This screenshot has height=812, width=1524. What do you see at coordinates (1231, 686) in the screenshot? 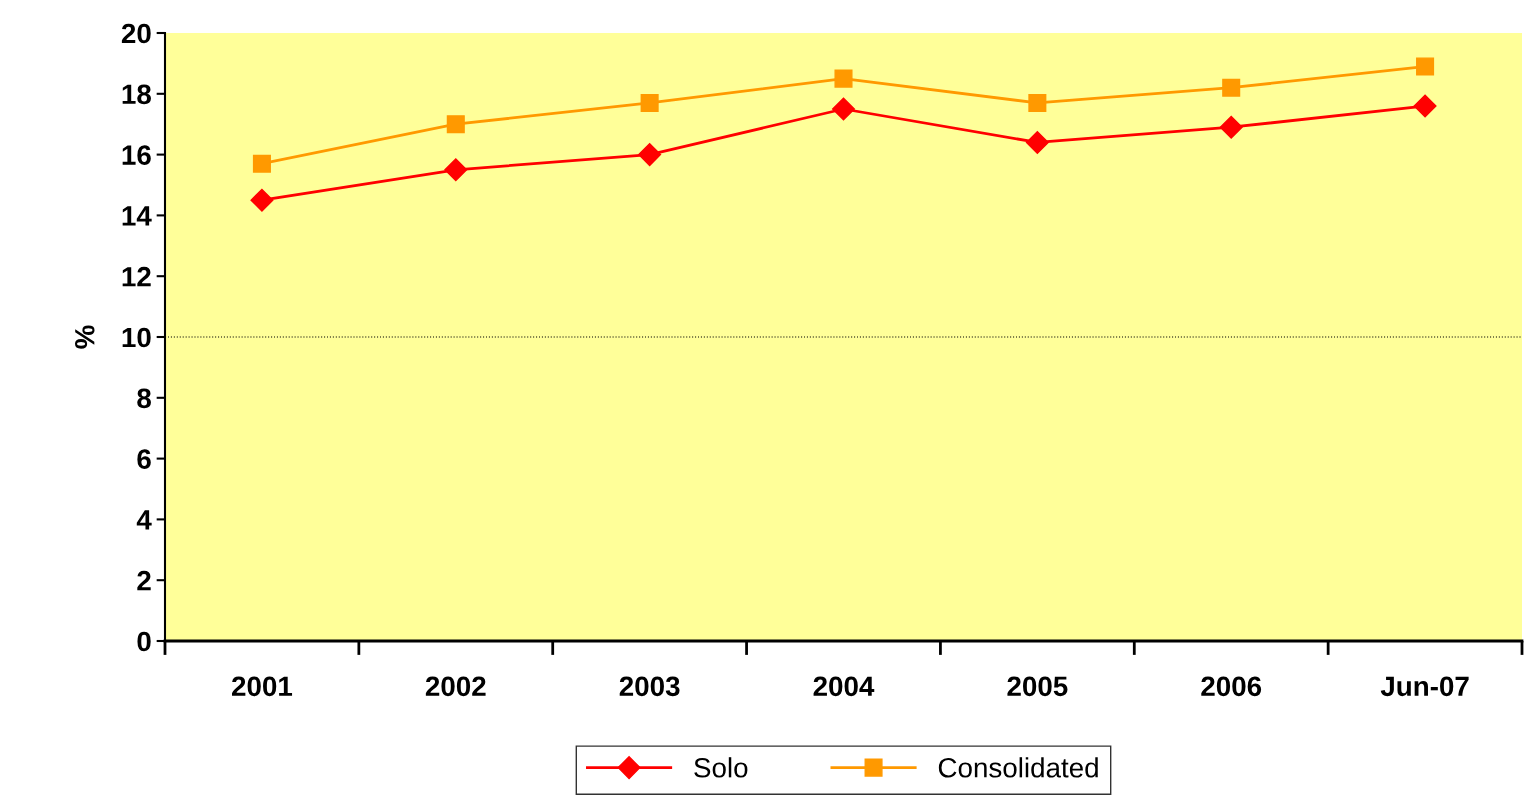
I see `x-tick-label: 2006` at bounding box center [1231, 686].